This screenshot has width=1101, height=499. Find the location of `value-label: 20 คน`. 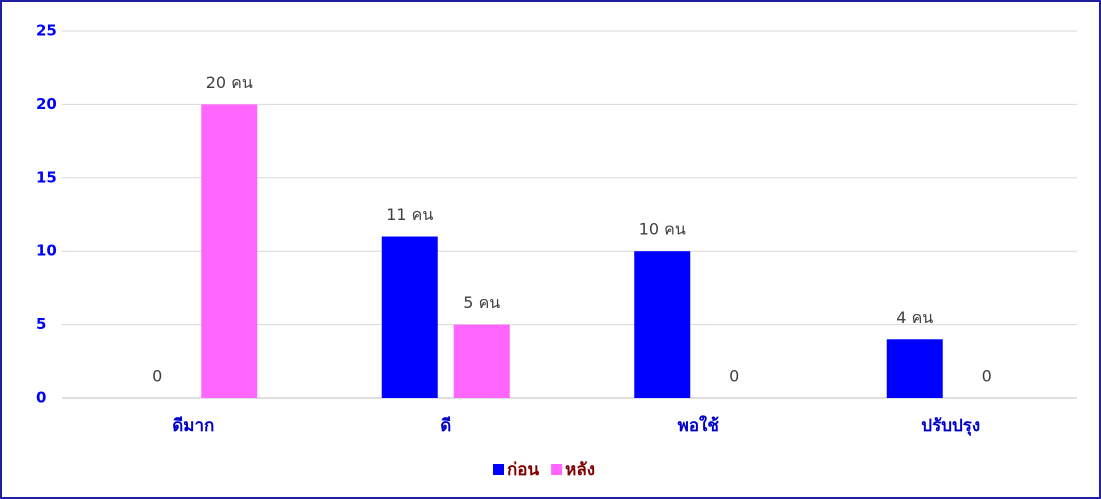

value-label: 20 คน is located at coordinates (229, 82).